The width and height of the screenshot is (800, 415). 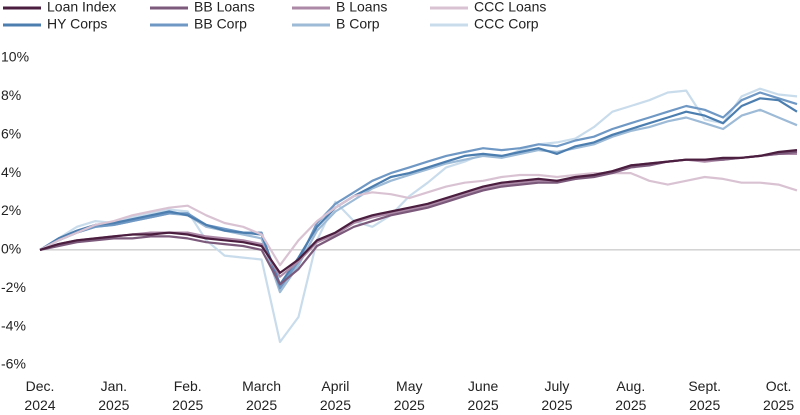 I want to click on legend-label: B Loans, so click(x=361, y=7).